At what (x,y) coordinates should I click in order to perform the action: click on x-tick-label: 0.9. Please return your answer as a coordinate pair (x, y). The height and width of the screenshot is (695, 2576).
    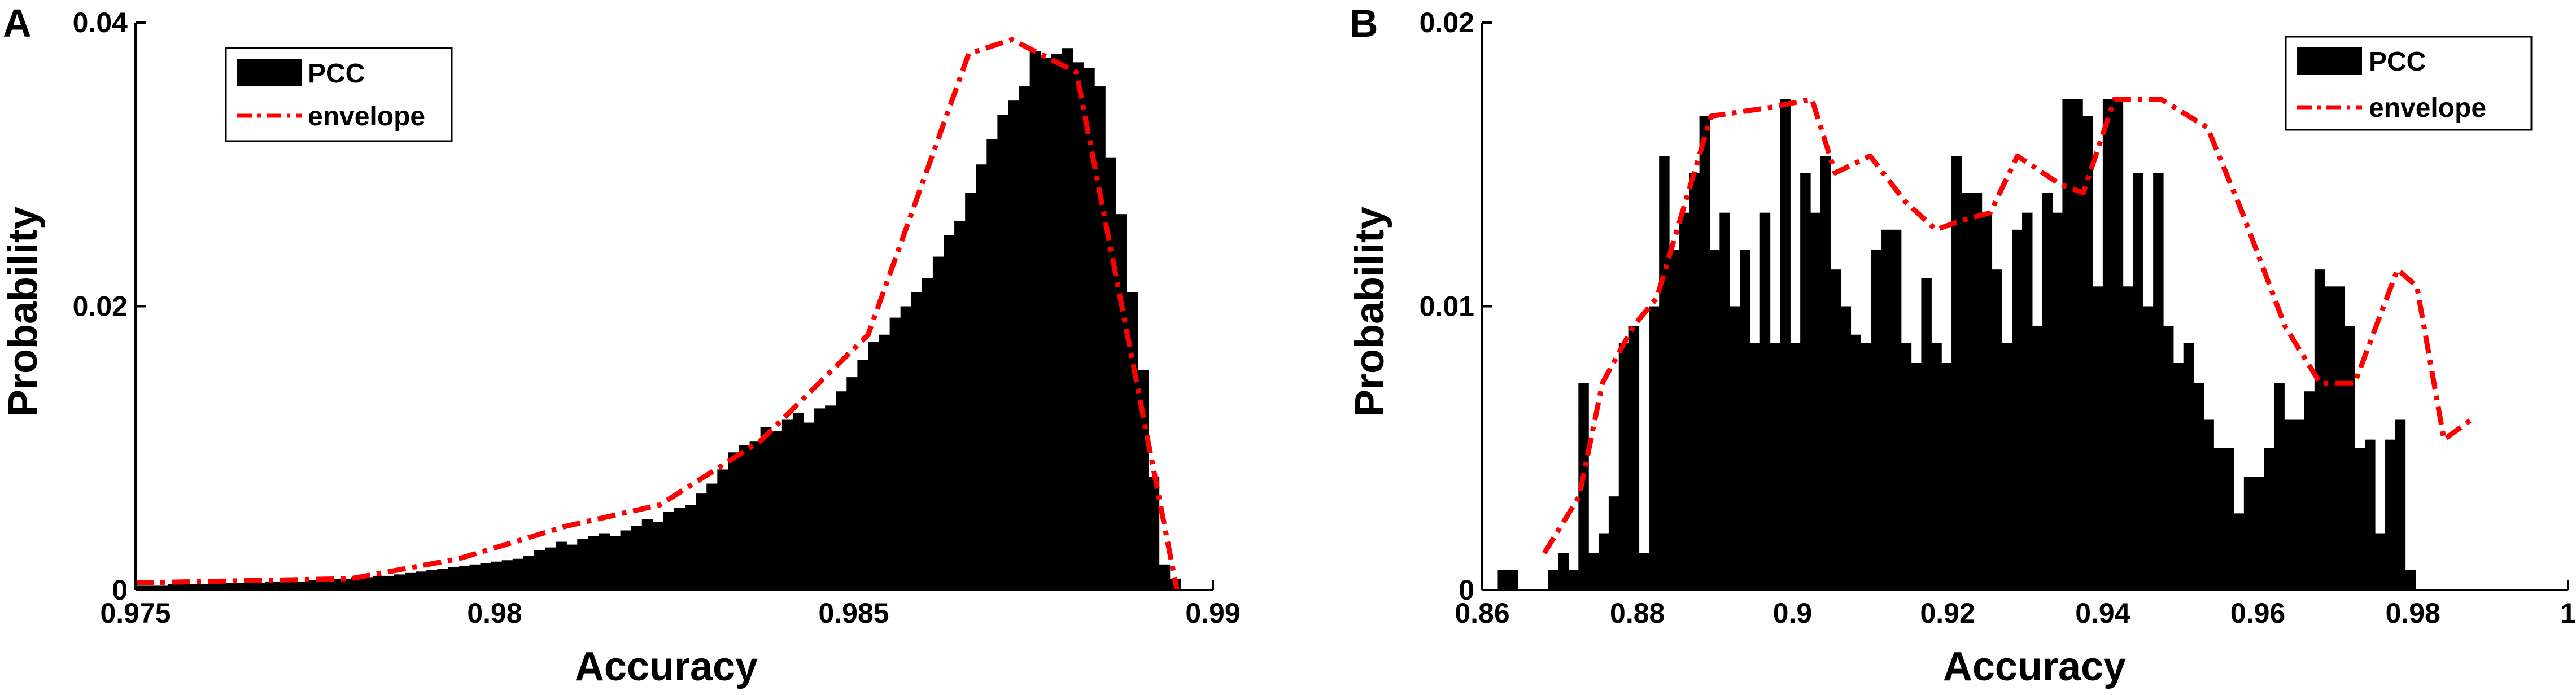
    Looking at the image, I should click on (1793, 613).